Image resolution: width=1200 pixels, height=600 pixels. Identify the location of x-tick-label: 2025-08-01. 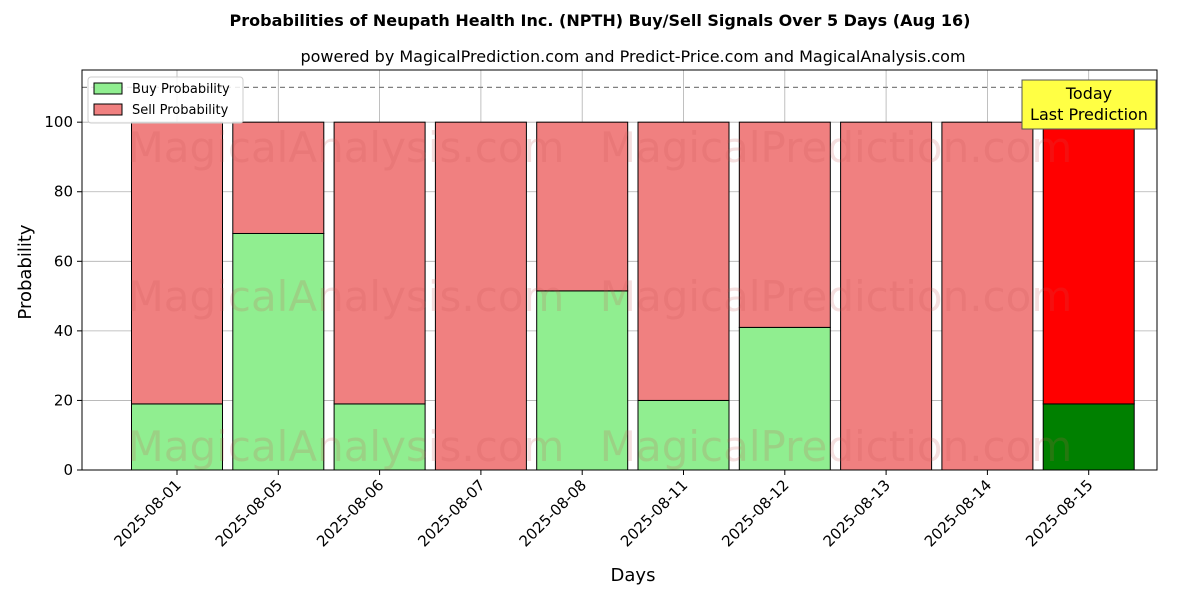
(147, 513).